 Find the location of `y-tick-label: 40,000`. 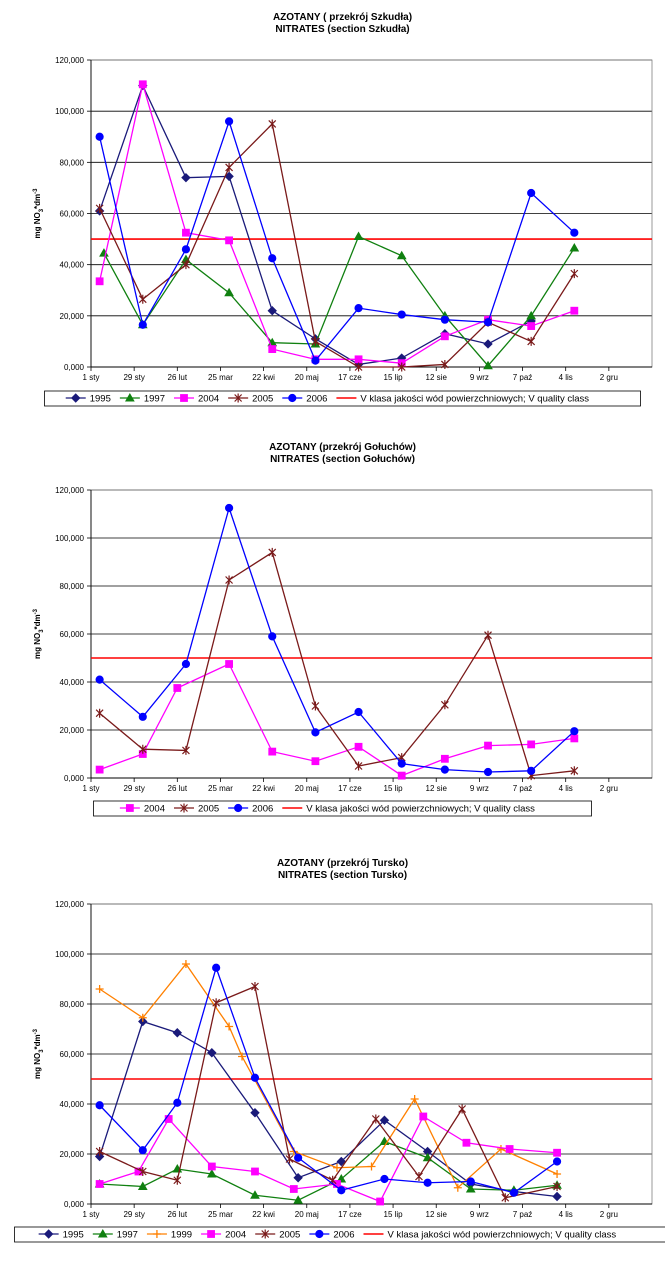

y-tick-label: 40,000 is located at coordinates (72, 682).